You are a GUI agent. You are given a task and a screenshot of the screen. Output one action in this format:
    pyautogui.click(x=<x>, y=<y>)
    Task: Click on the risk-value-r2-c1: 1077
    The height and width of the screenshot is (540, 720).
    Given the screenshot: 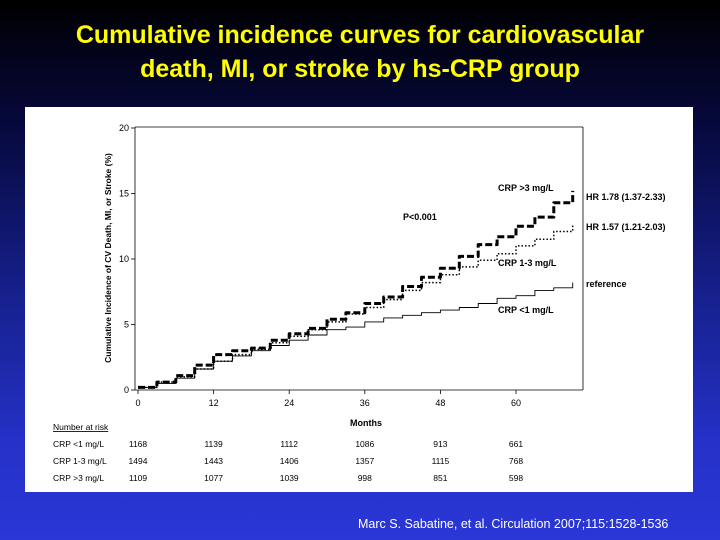 What is the action you would take?
    pyautogui.click(x=213, y=478)
    